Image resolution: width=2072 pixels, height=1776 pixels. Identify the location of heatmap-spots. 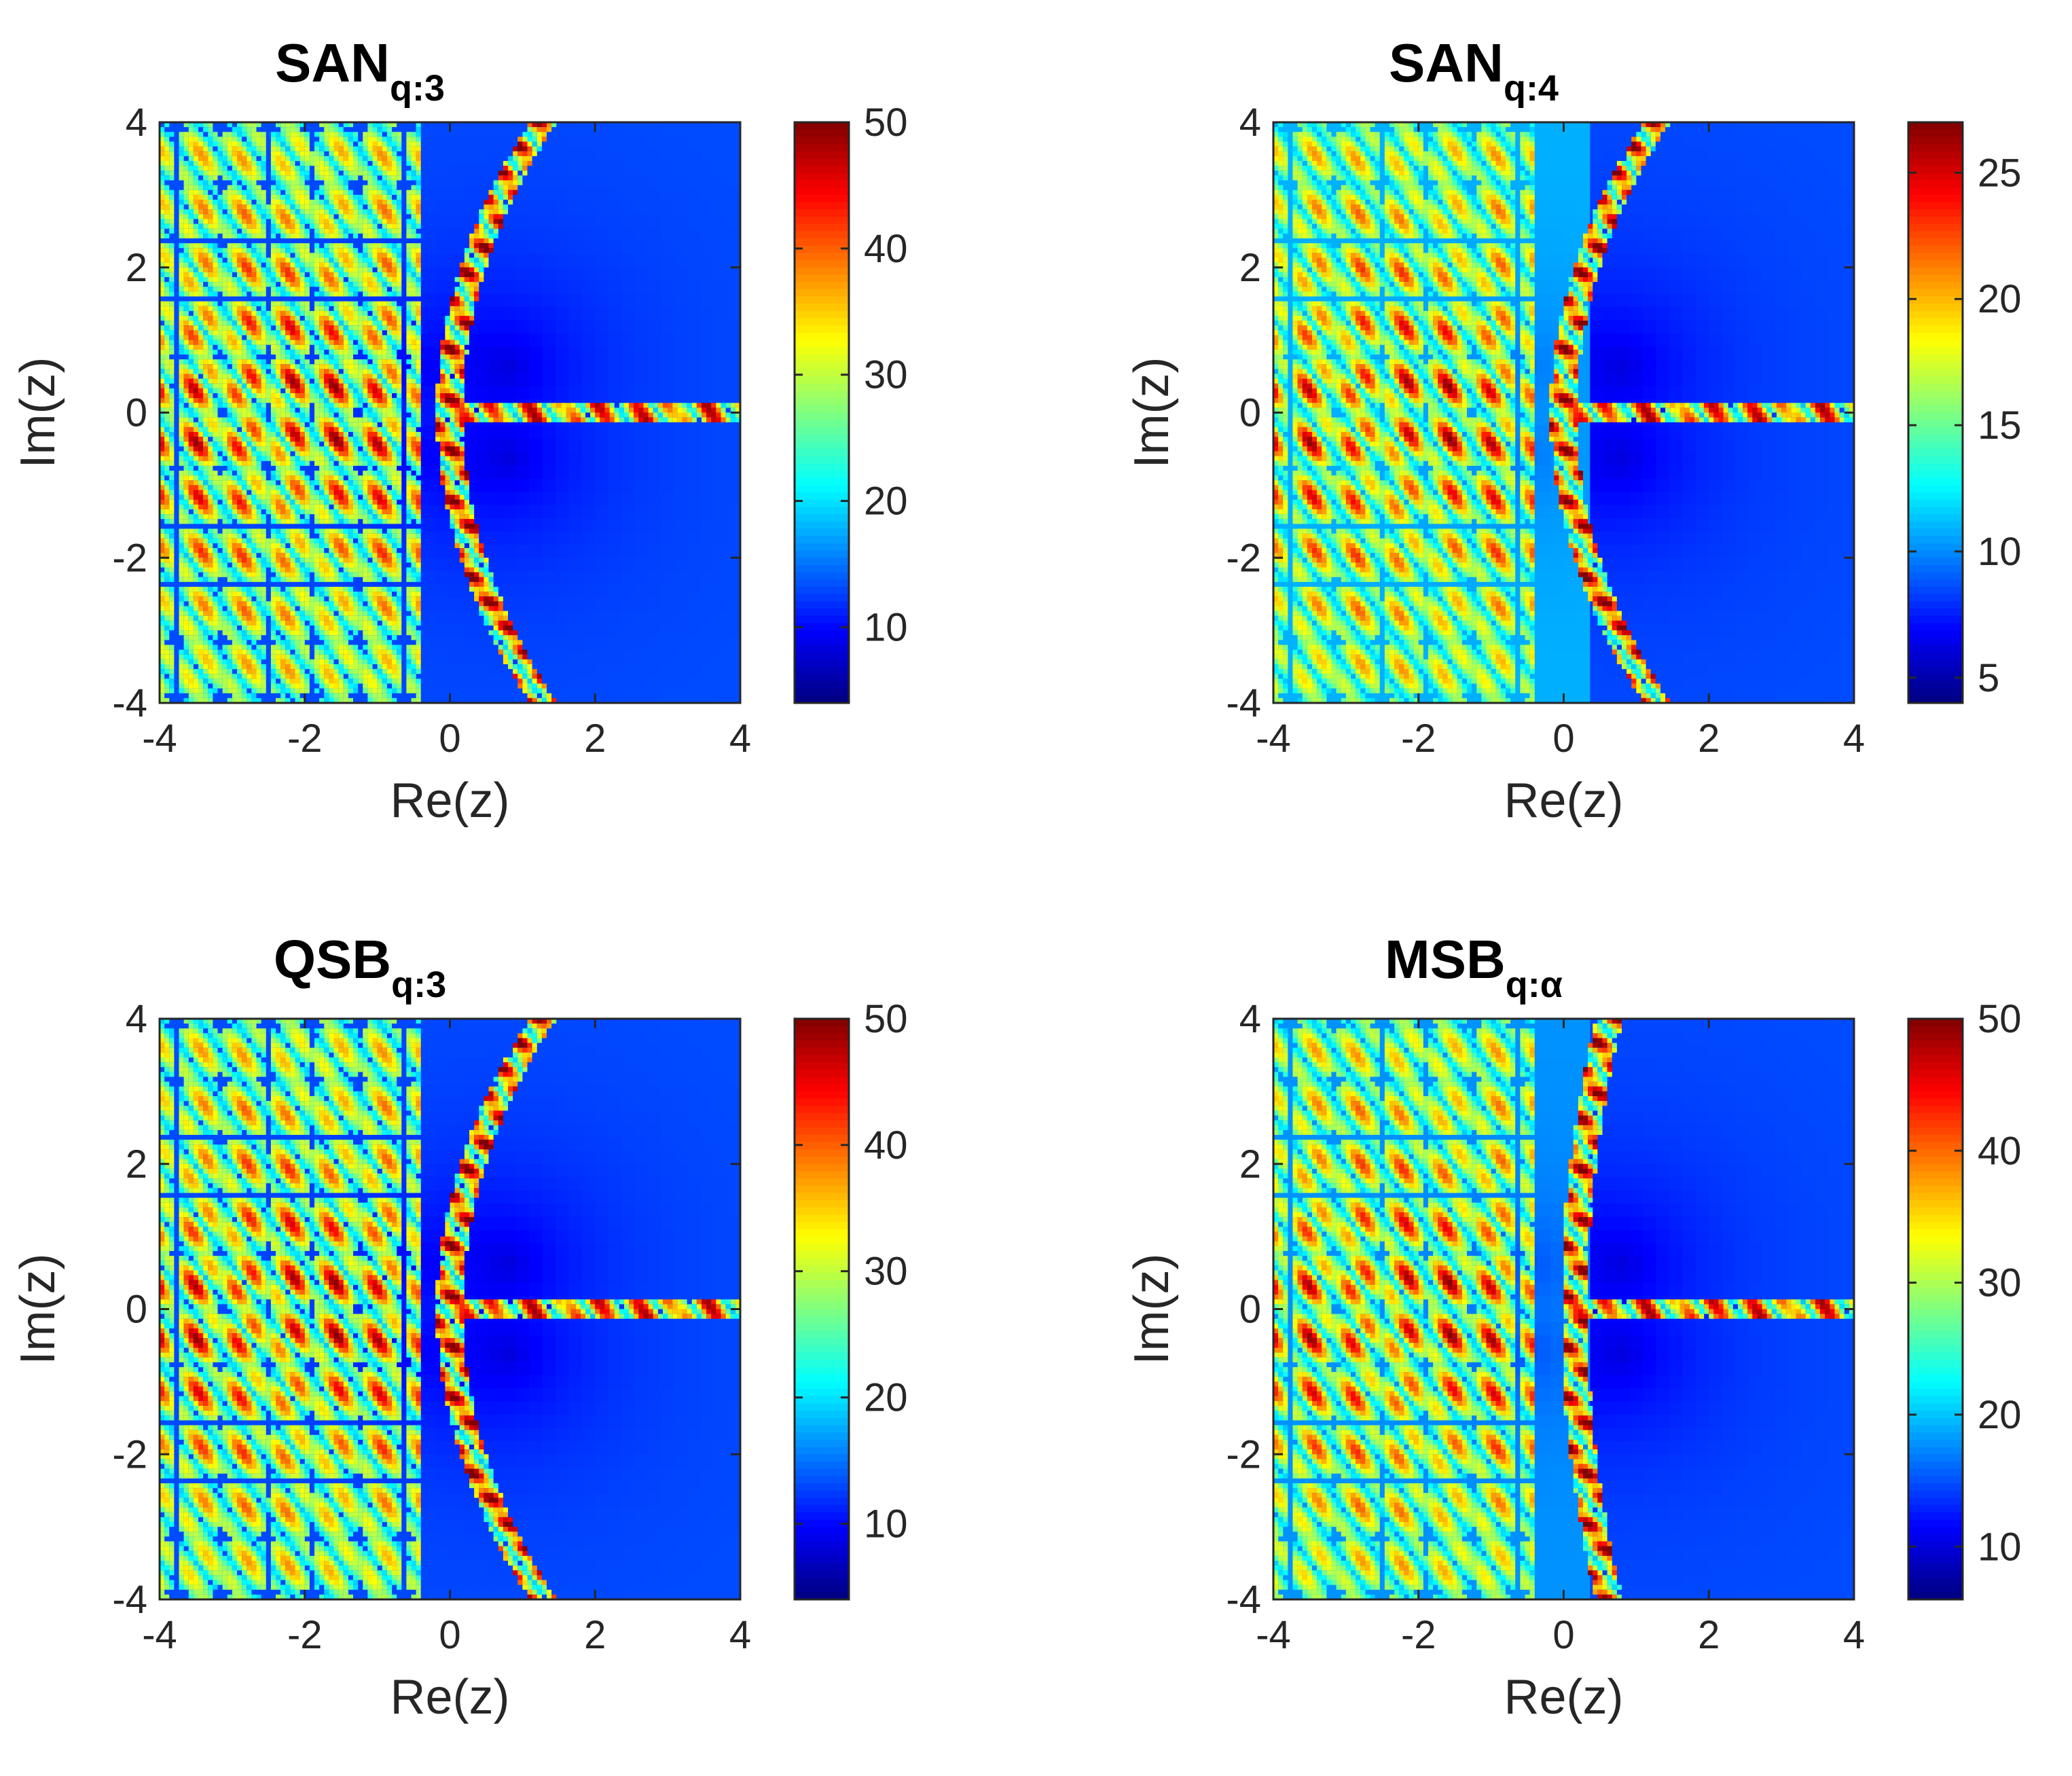
(450, 412).